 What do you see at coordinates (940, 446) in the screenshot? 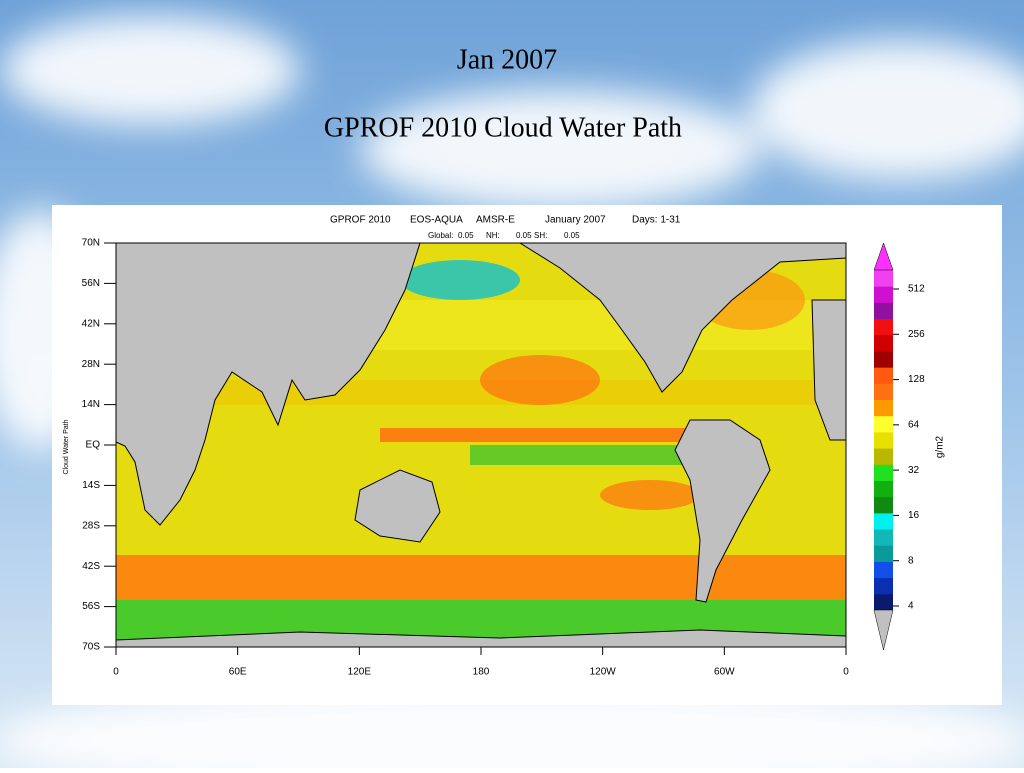
I see `colorbar-unit: g/m2` at bounding box center [940, 446].